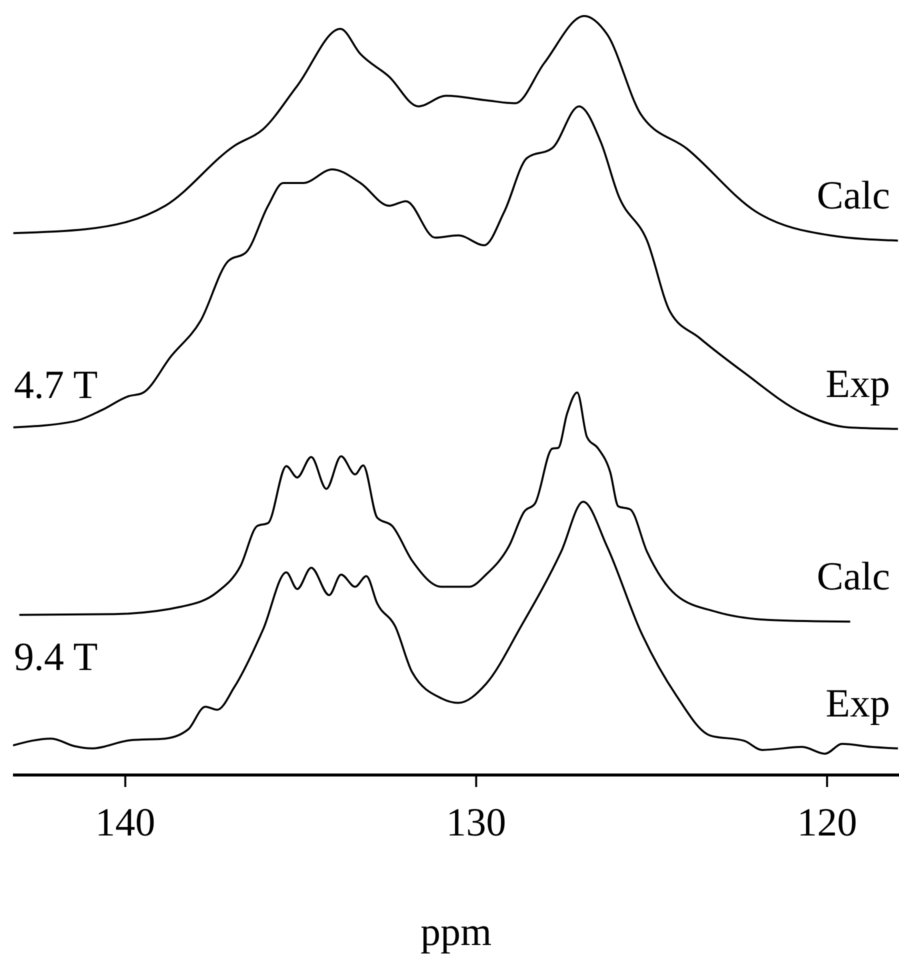  I want to click on annotation: 9.4 T, so click(56, 657).